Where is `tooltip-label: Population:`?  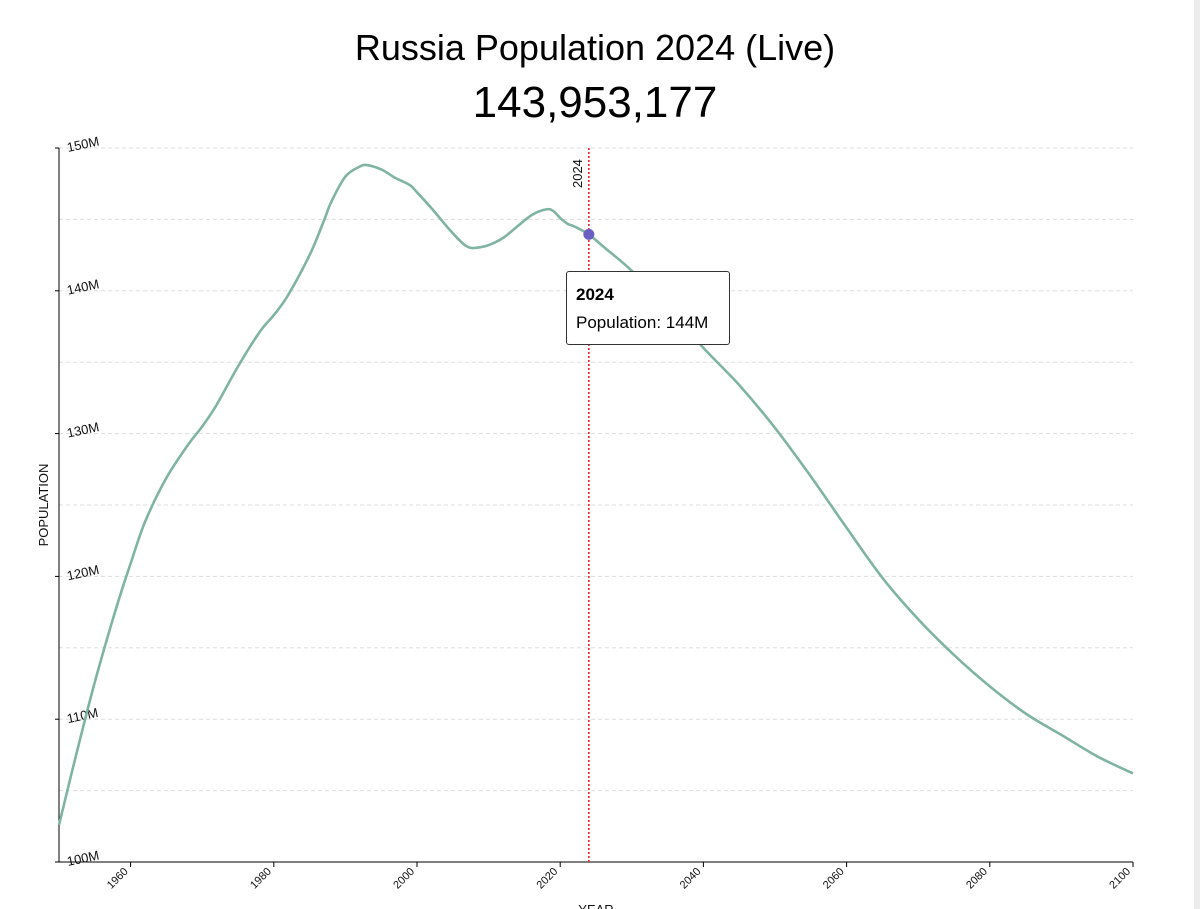
tooltip-label: Population: is located at coordinates (621, 322).